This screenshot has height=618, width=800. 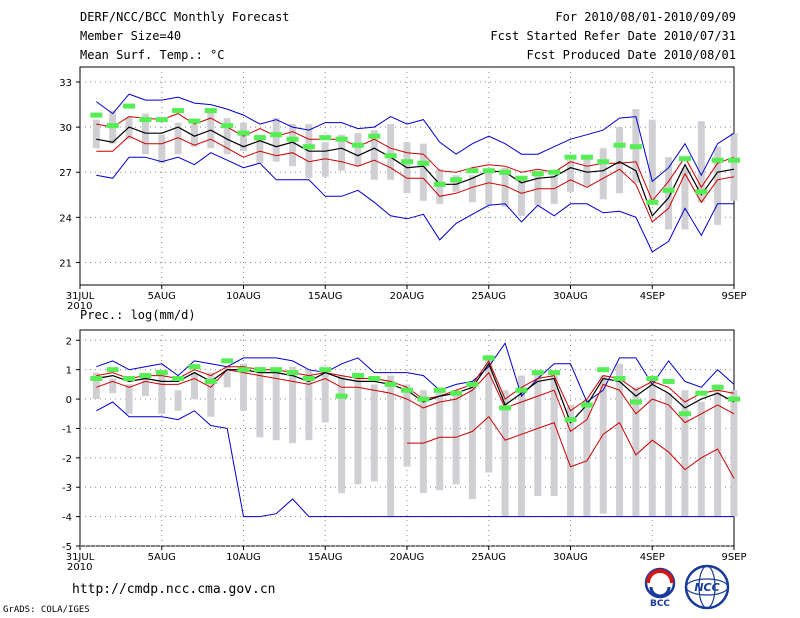 What do you see at coordinates (733, 296) in the screenshot?
I see `temp-xtick-label: 9SEP` at bounding box center [733, 296].